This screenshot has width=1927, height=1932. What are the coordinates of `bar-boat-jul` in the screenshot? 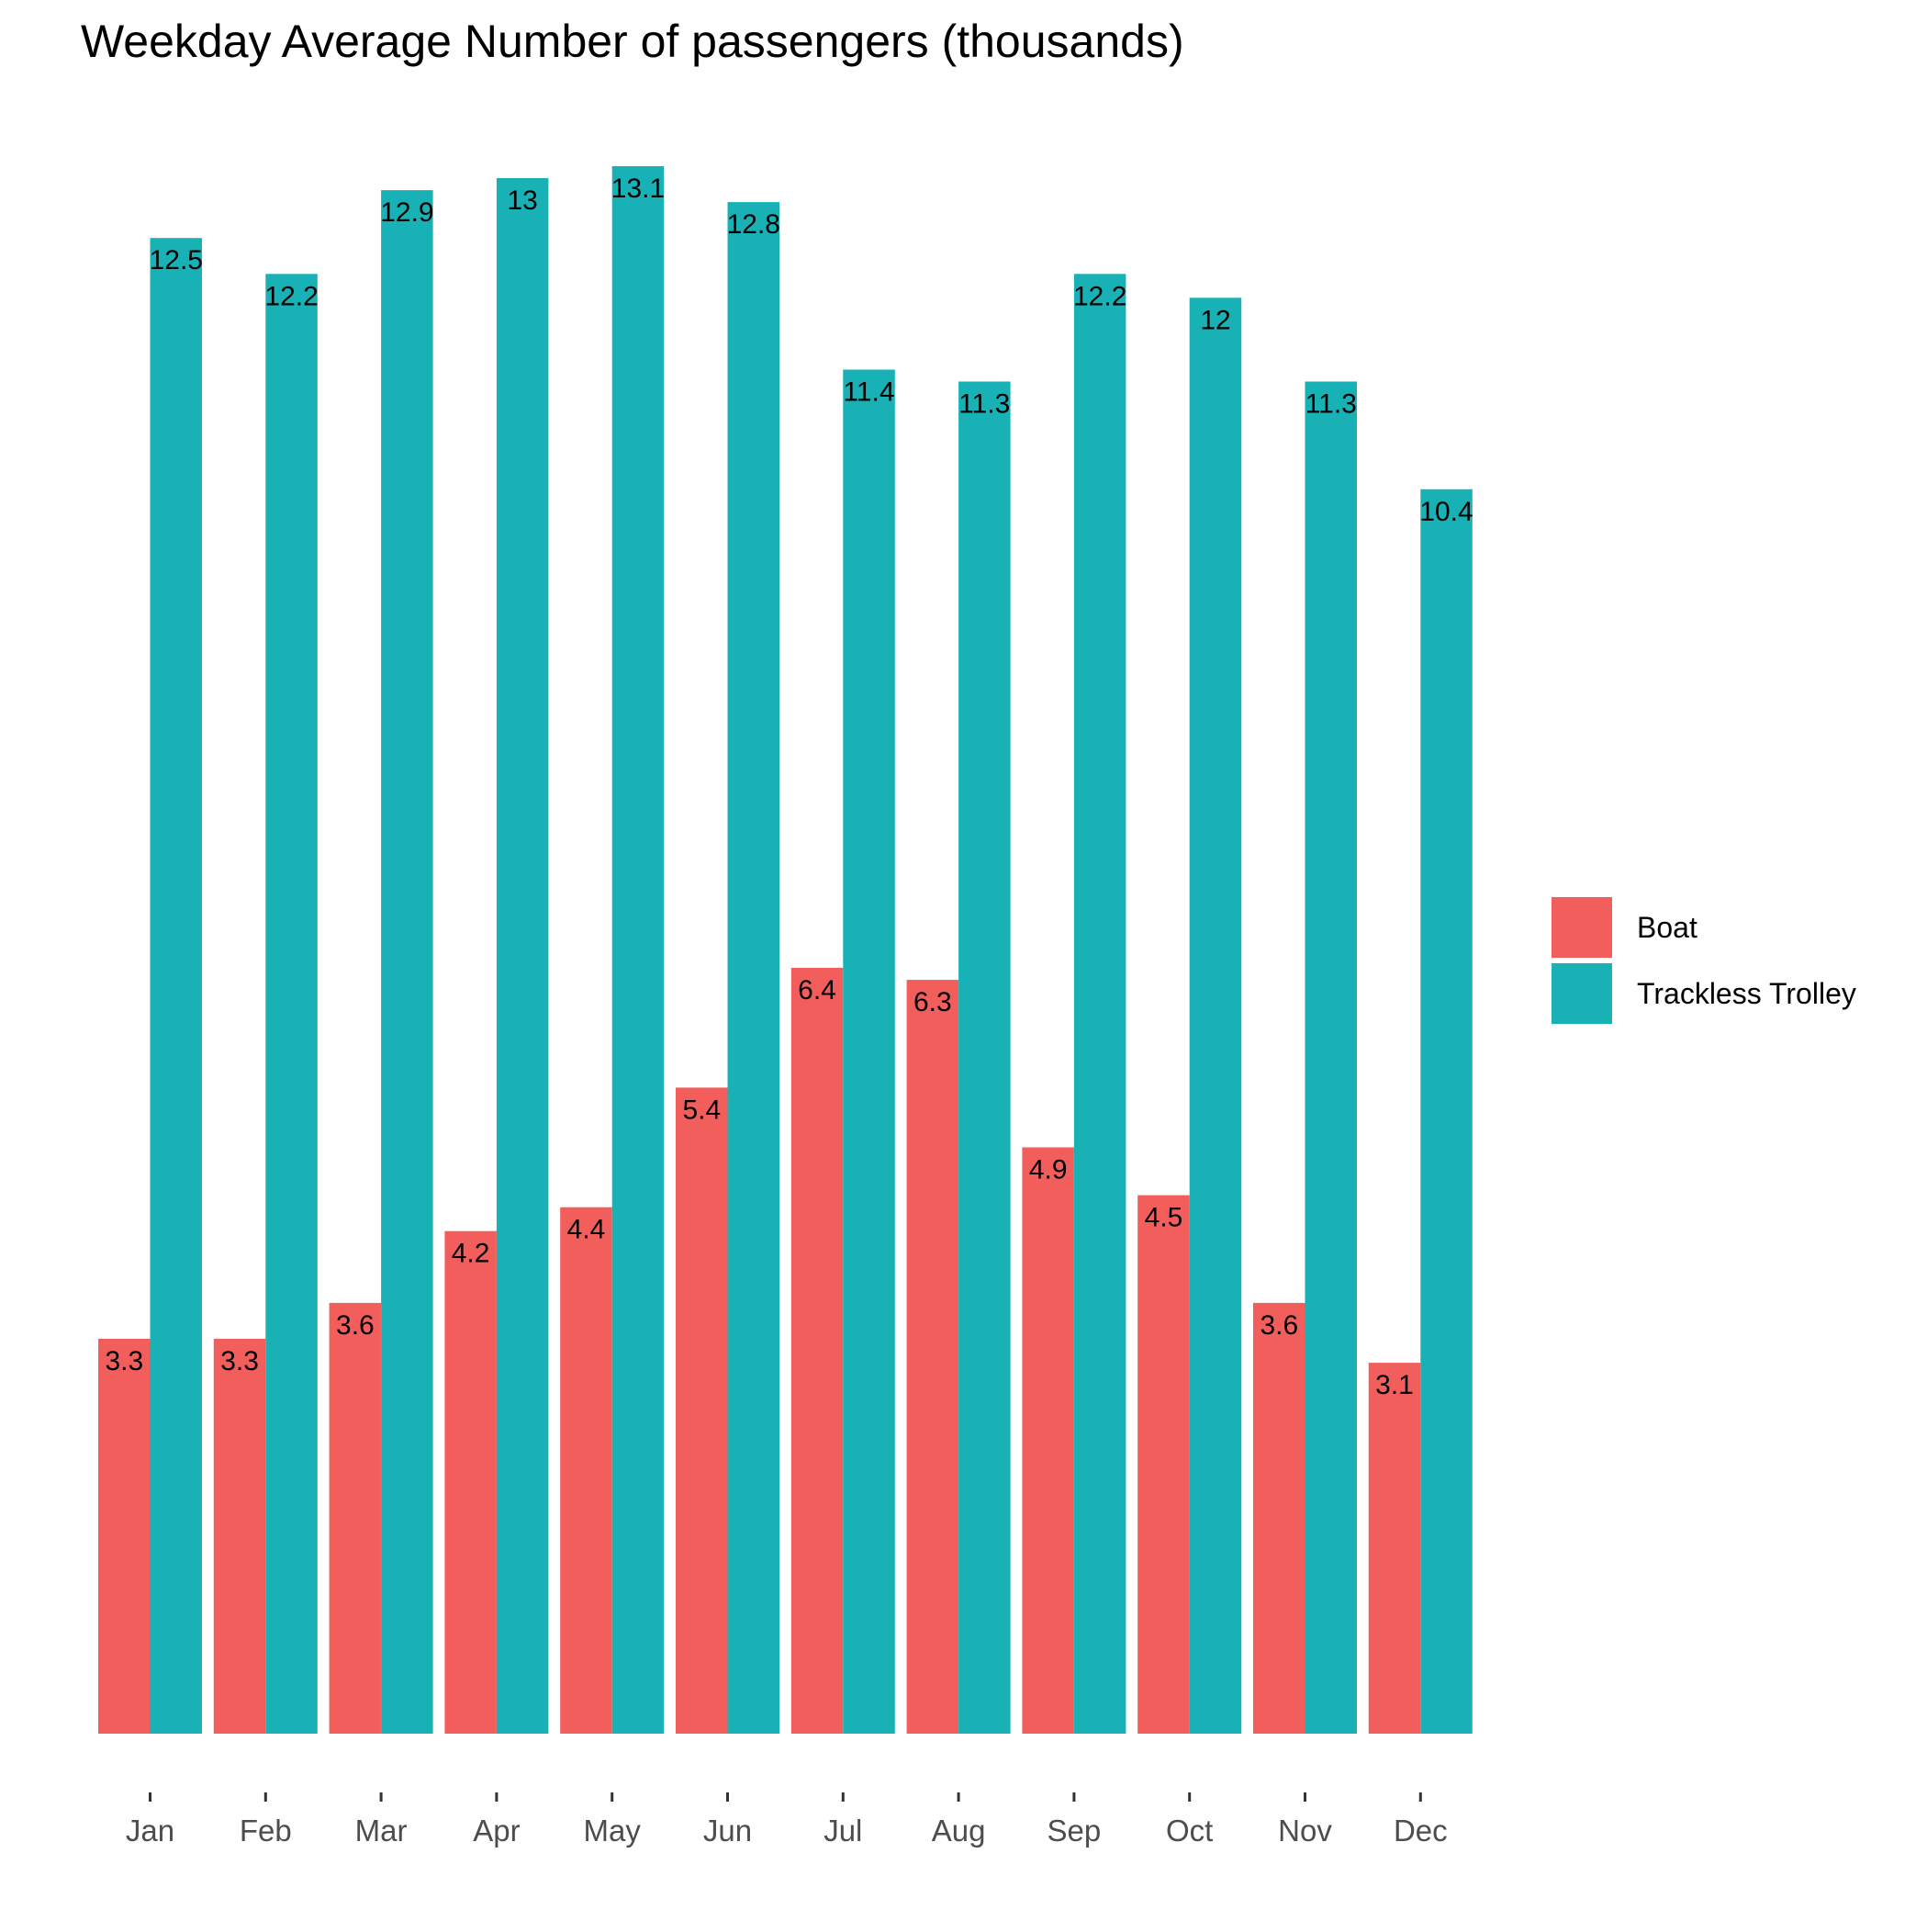 It's located at (817, 1351).